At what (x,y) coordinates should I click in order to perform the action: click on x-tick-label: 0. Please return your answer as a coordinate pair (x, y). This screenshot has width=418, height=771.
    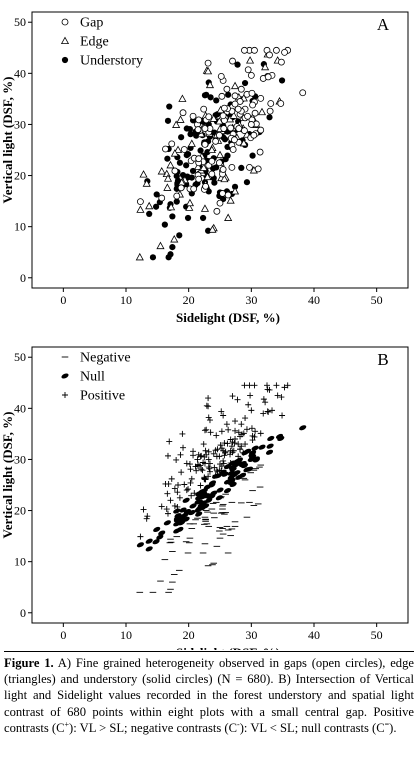
    Looking at the image, I should click on (63, 635).